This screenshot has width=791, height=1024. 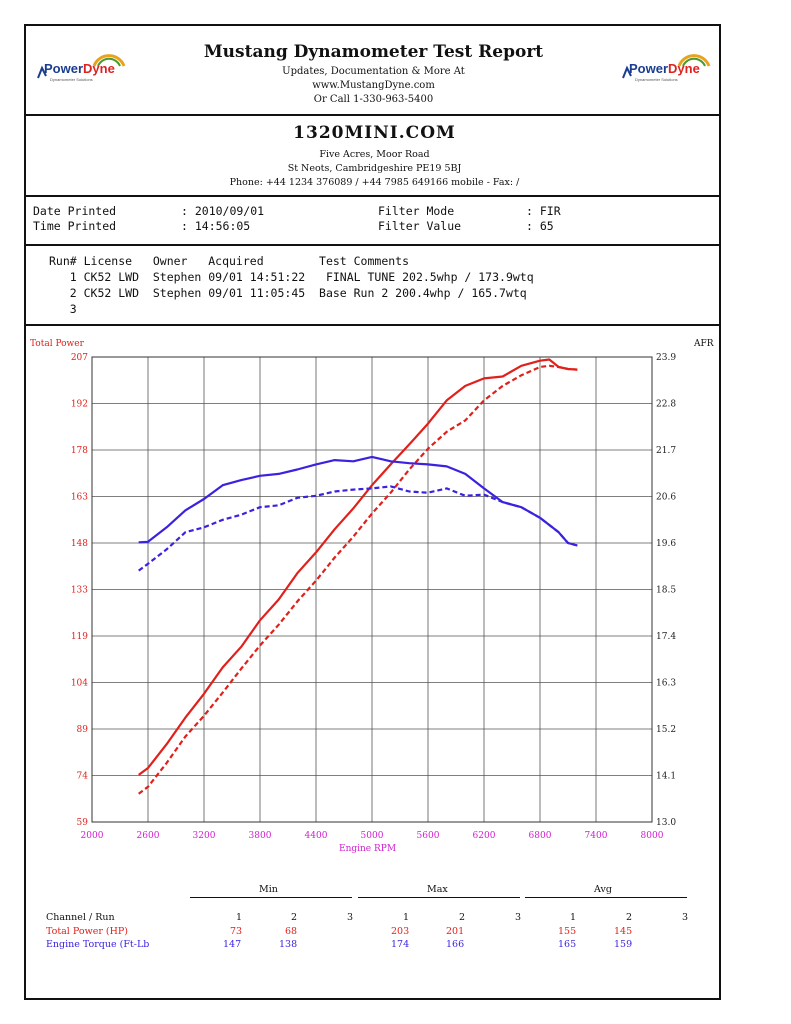 What do you see at coordinates (603, 889) in the screenshot?
I see `stats-avg-header: Avg` at bounding box center [603, 889].